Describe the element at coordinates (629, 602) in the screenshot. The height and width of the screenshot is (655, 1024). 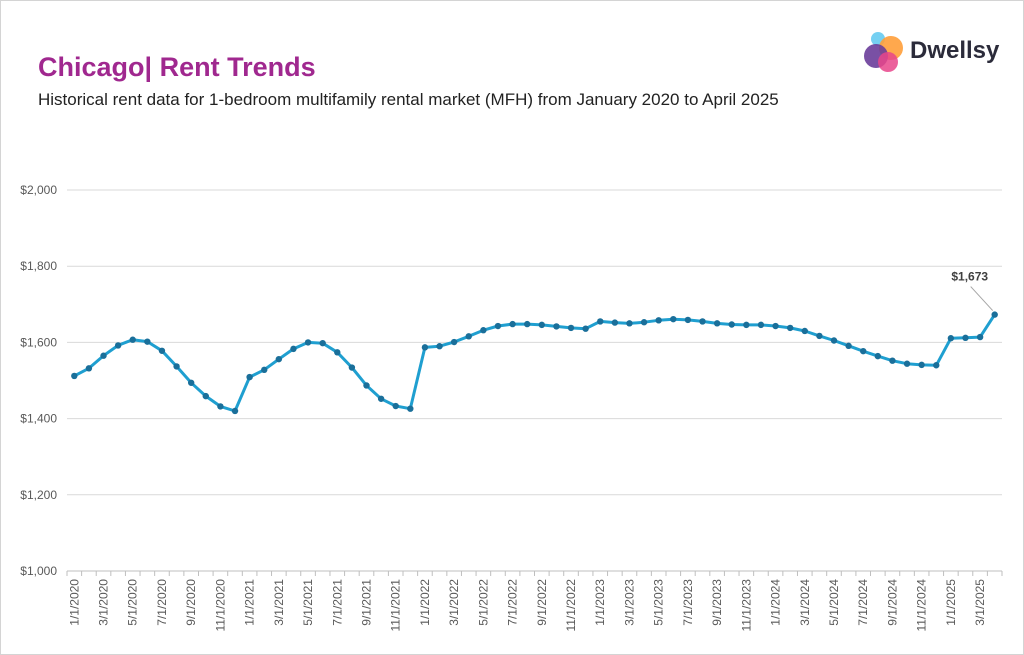
I see `x-tick-label: 3/1/2023` at that location.